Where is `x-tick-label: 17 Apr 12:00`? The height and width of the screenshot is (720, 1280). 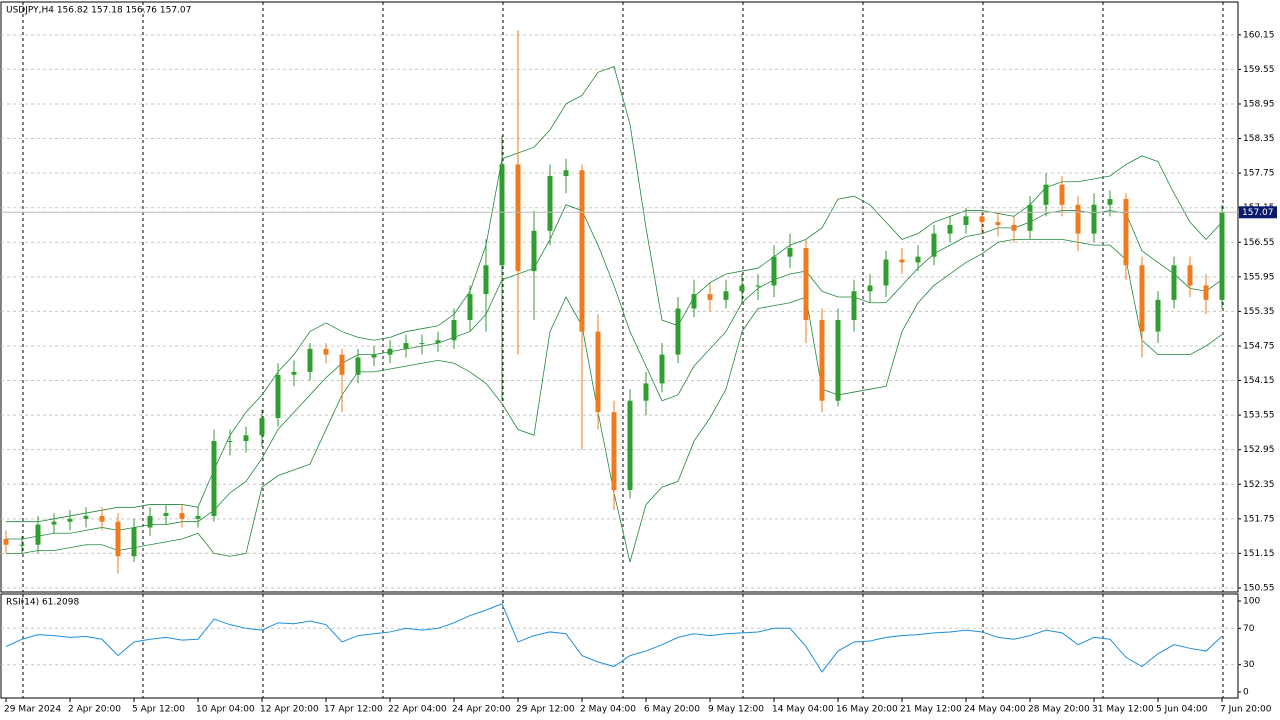 x-tick-label: 17 Apr 12:00 is located at coordinates (353, 710).